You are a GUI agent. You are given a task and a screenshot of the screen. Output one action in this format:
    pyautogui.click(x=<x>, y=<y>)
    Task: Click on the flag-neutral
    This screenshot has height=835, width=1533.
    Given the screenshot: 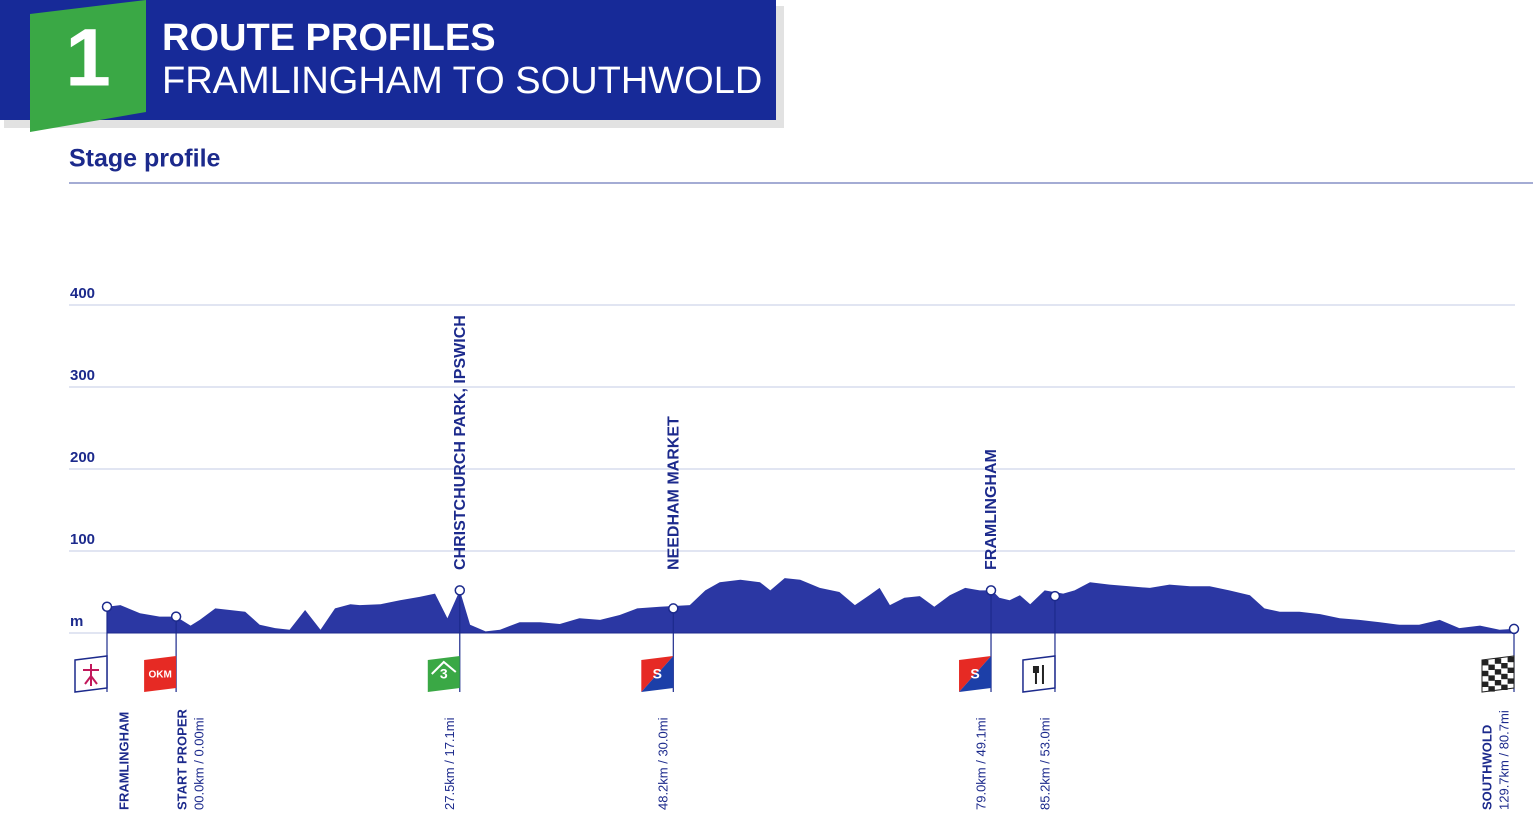 What is the action you would take?
    pyautogui.click(x=160, y=674)
    